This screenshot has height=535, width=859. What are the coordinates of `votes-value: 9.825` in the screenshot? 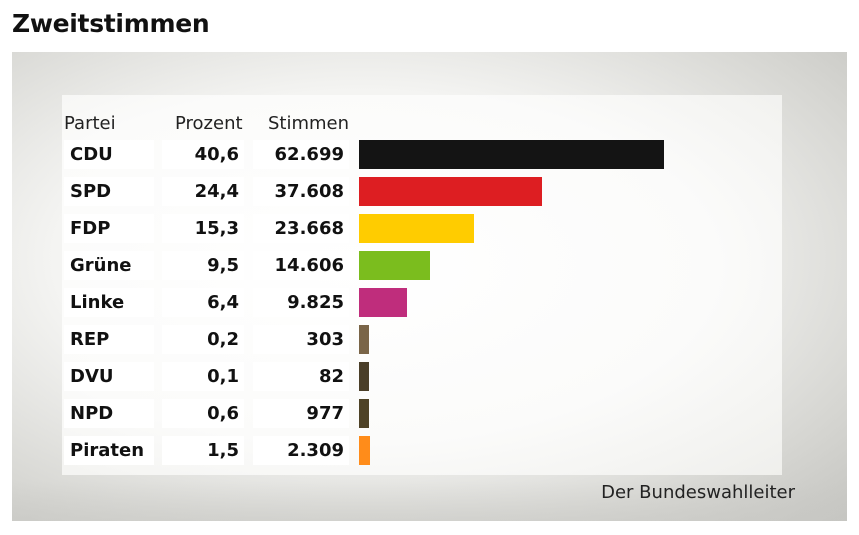 It's located at (301, 302).